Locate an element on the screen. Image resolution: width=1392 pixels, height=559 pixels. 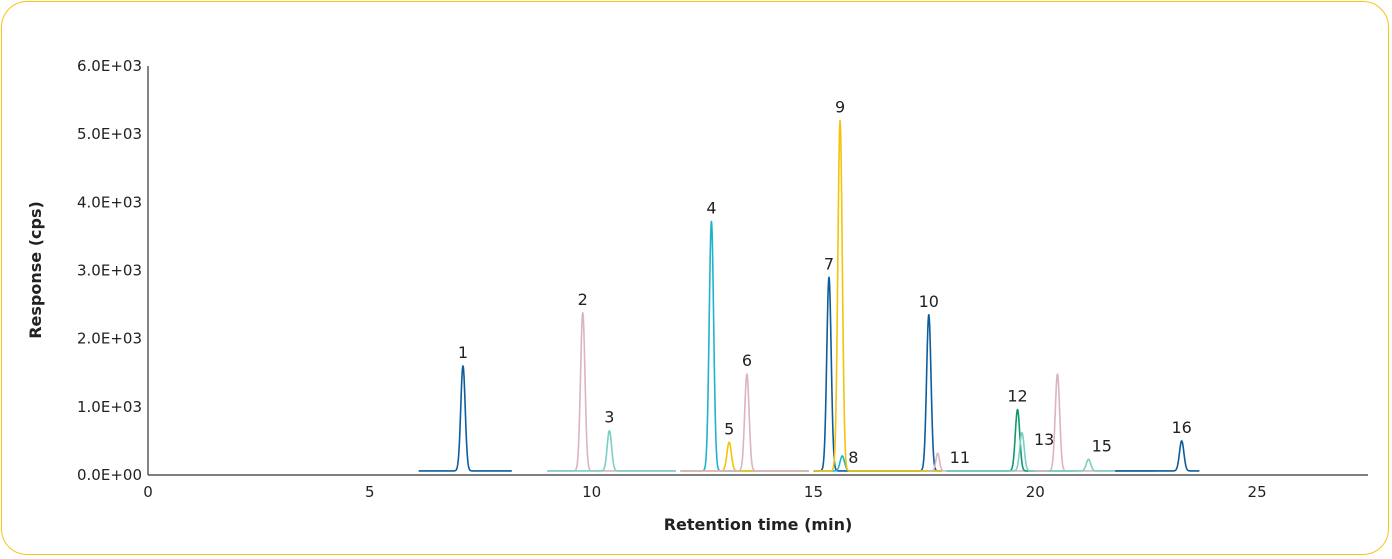
x-tick-labels: 0 5 10 15 20 25 is located at coordinates (704, 492).